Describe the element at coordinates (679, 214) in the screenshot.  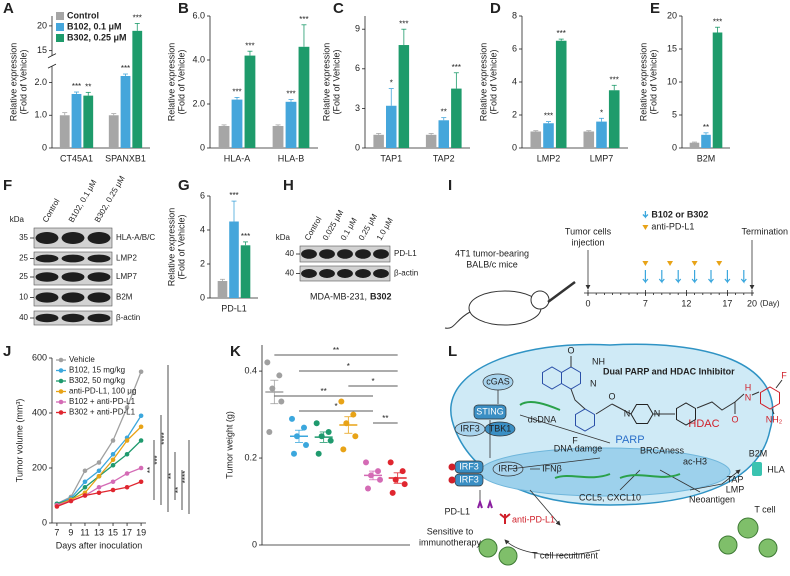
I see `treatment-label: B102 or B302` at that location.